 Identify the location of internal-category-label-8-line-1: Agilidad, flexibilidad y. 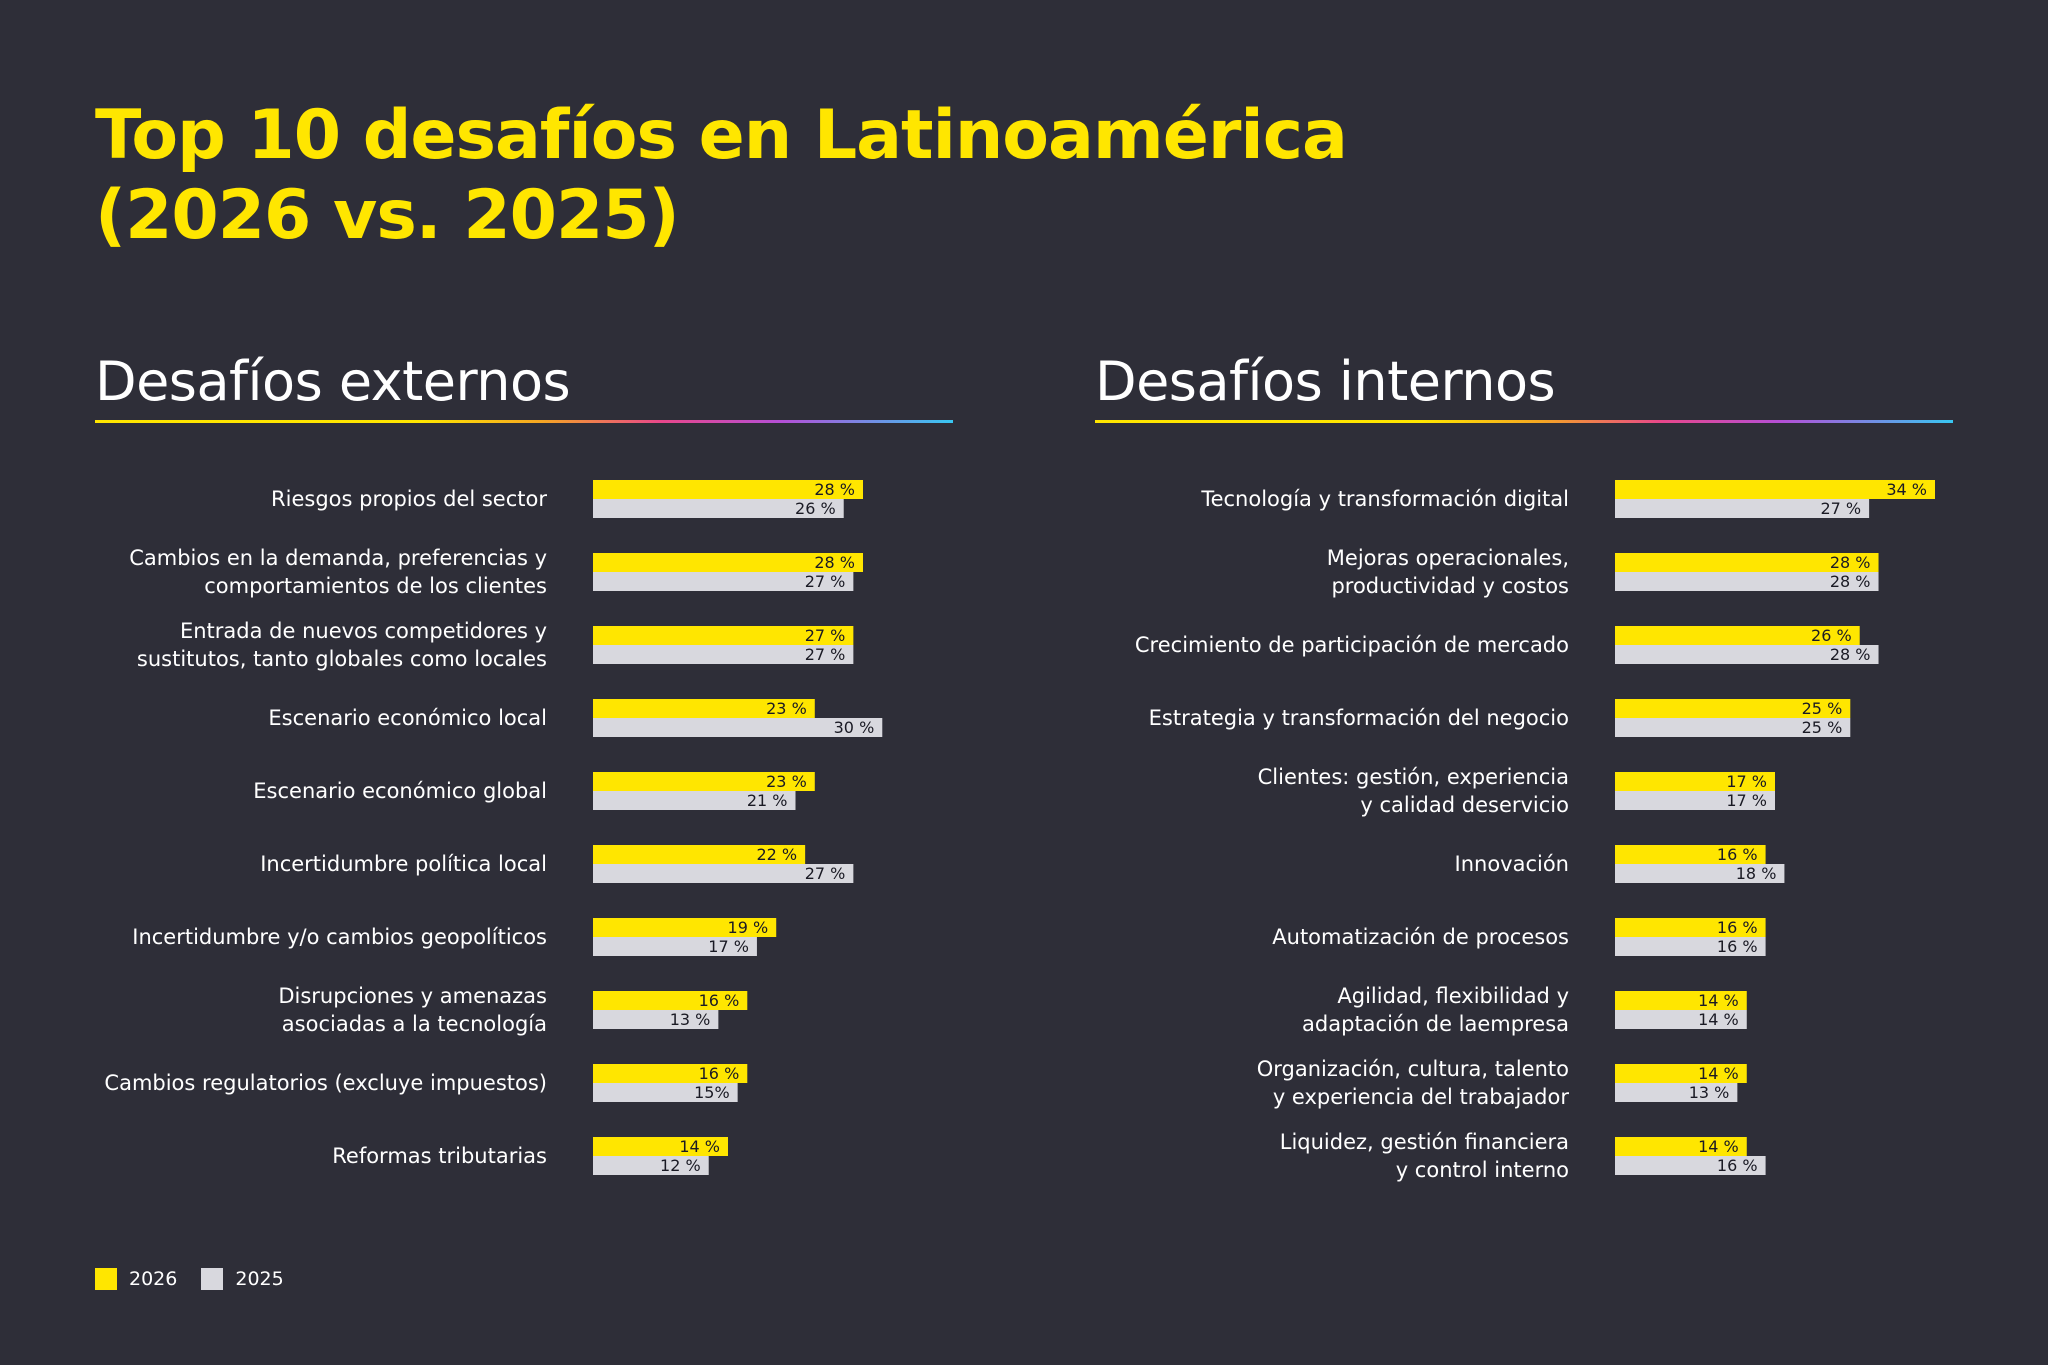
(1453, 996).